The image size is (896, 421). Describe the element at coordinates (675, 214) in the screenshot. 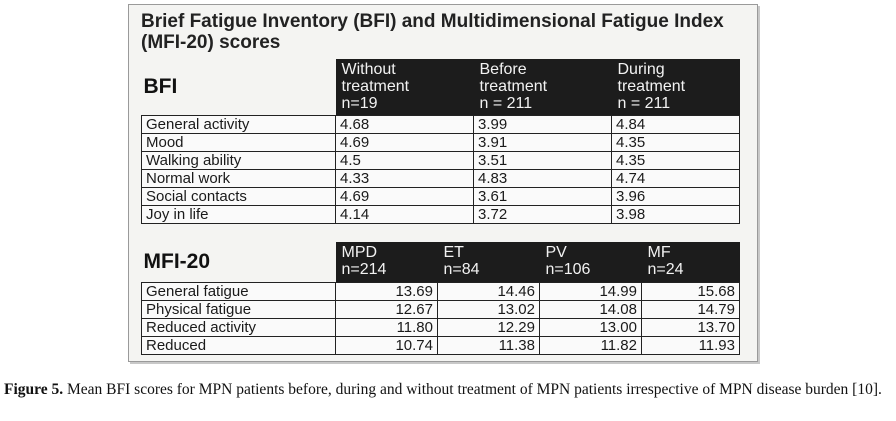

I see `cell-value: 3.98` at that location.